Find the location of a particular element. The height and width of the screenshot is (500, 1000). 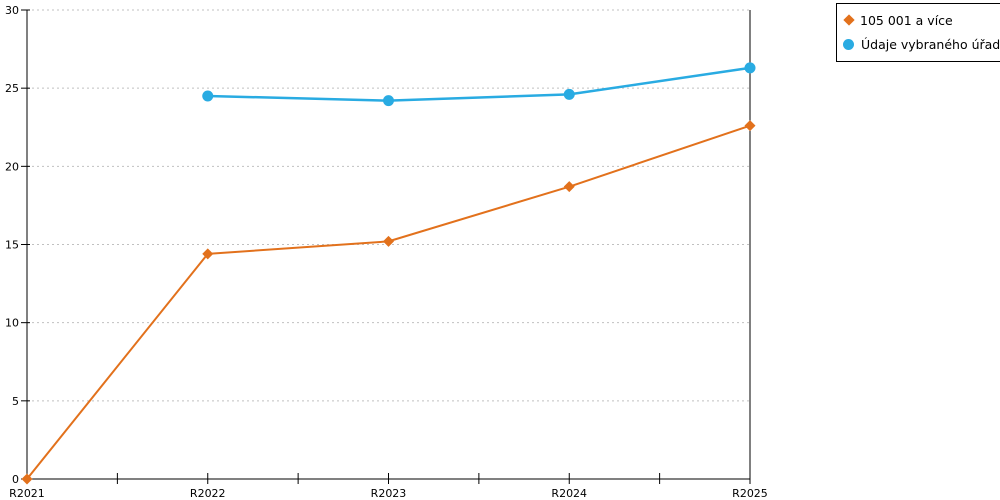

diamond-marker-icon is located at coordinates (849, 20).